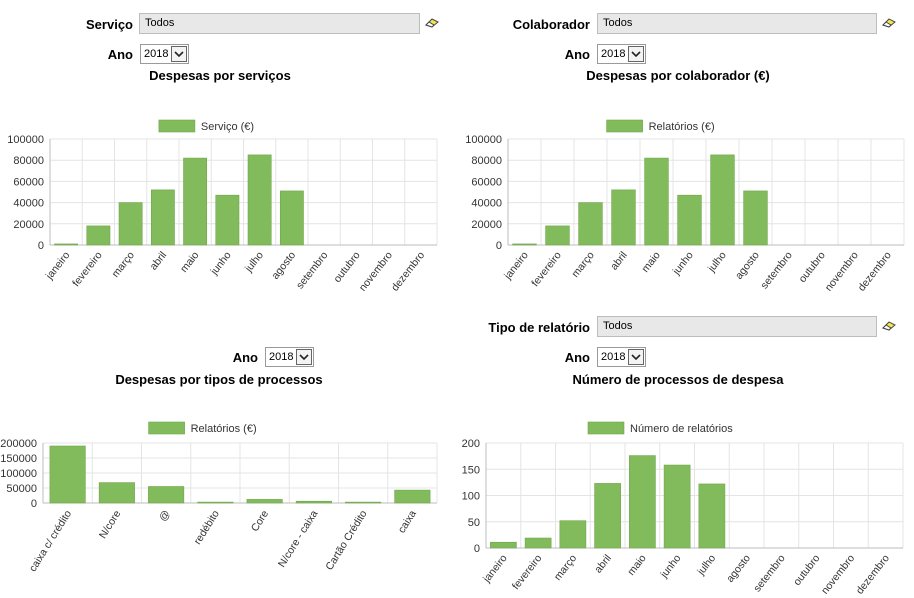 The width and height of the screenshot is (914, 598). What do you see at coordinates (50, 541) in the screenshot?
I see `x-tick-label: caixa c/ crédito` at bounding box center [50, 541].